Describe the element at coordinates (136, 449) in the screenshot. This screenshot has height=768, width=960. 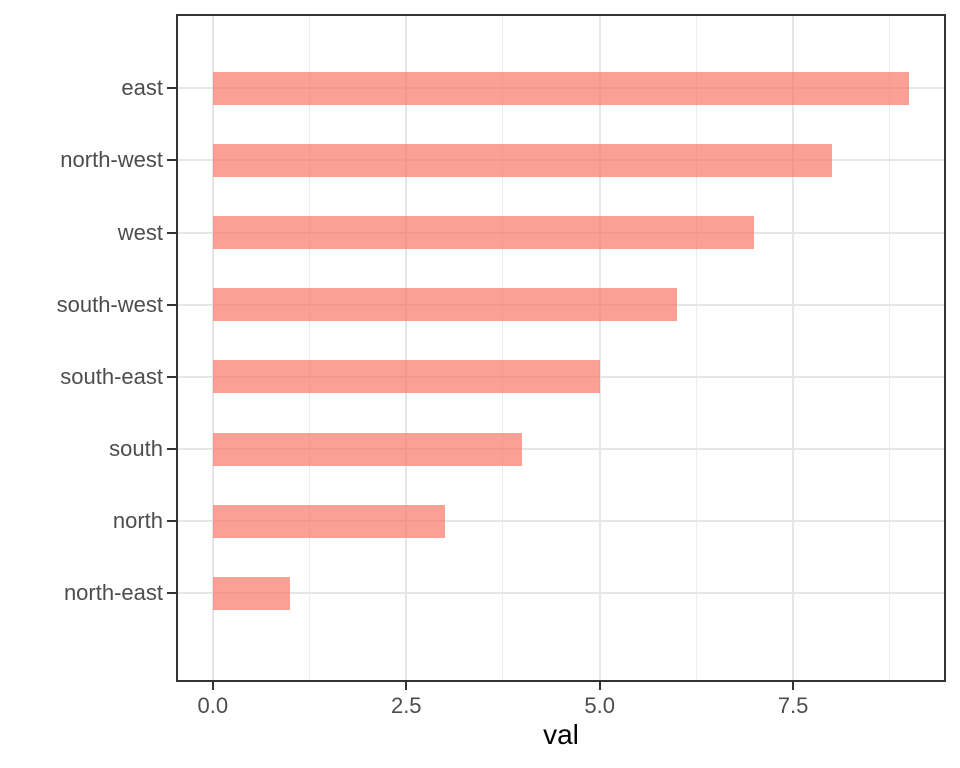
I see `y-tick-label-south: south` at that location.